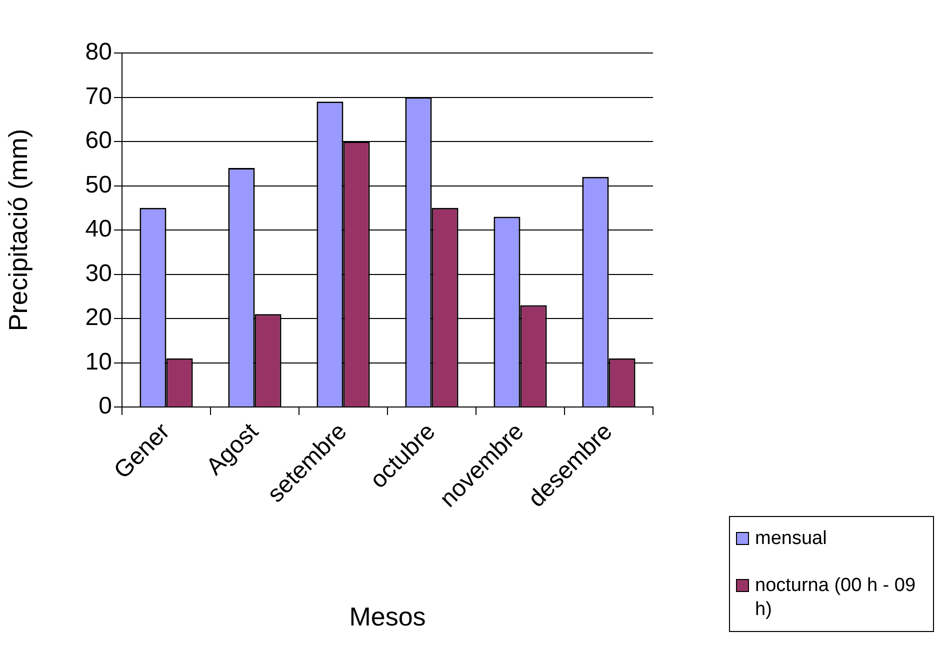 The width and height of the screenshot is (936, 658). What do you see at coordinates (98, 184) in the screenshot?
I see `y-tick-label: 50` at bounding box center [98, 184].